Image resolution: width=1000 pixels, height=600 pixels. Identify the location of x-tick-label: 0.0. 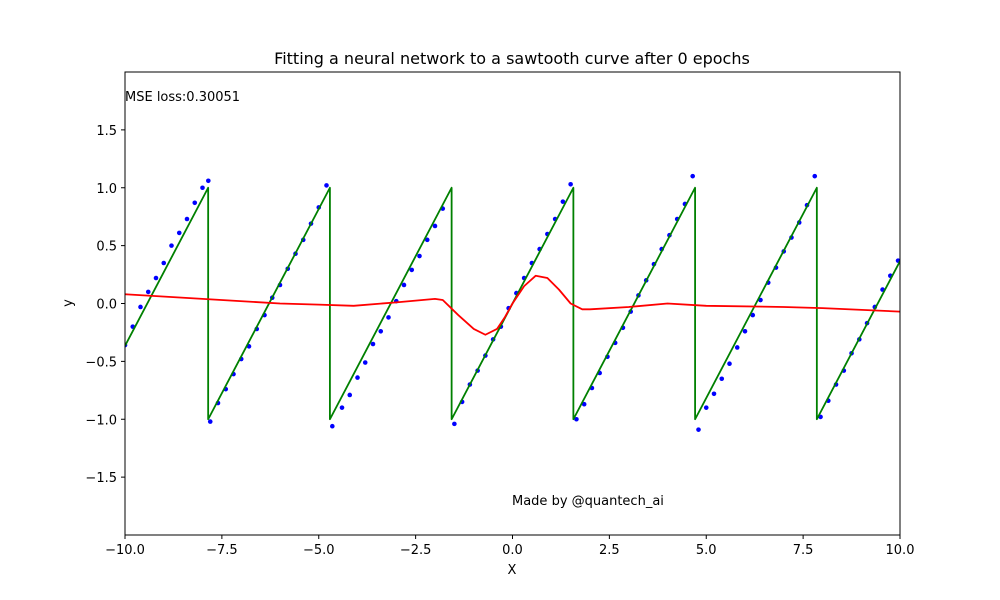
(512, 550).